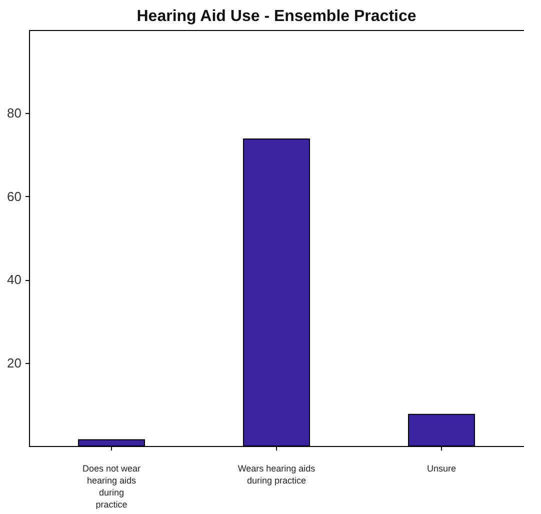 This screenshot has height=514, width=541. What do you see at coordinates (277, 475) in the screenshot?
I see `x-tick-label: Wears hearing aids during practice` at bounding box center [277, 475].